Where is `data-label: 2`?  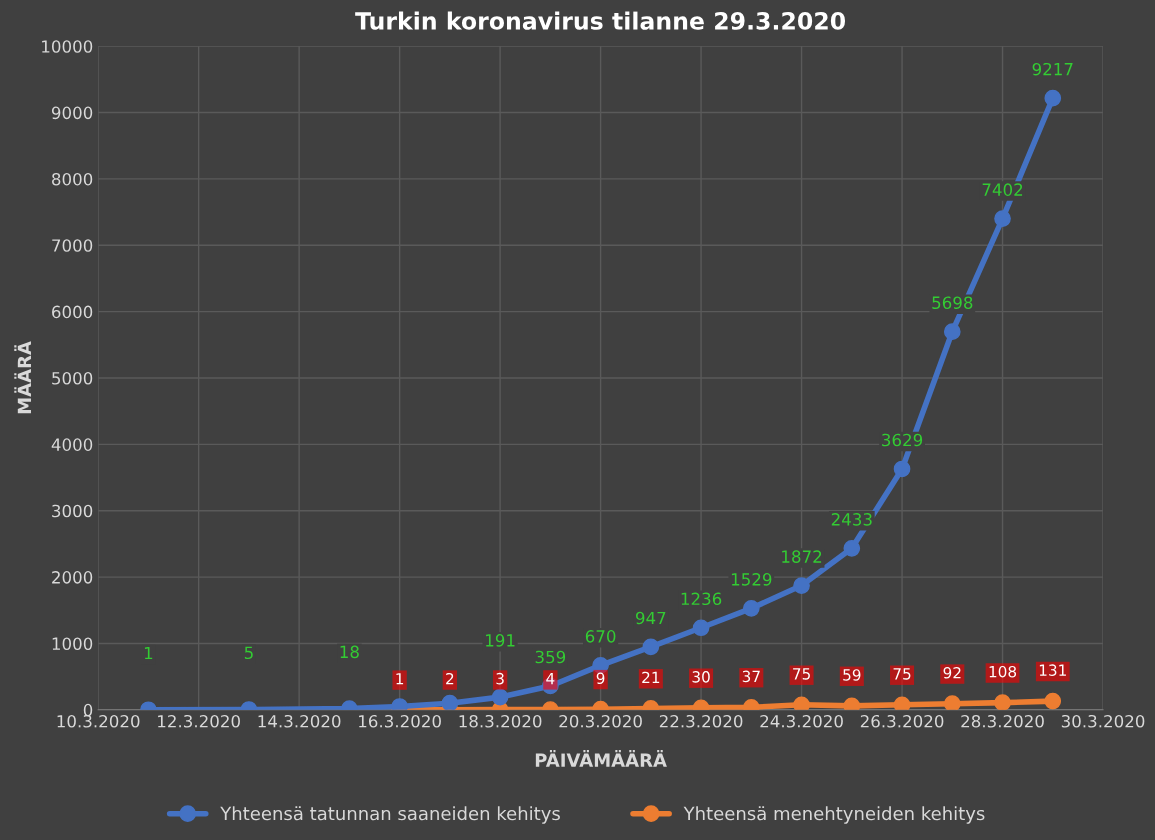
data-label: 2 is located at coordinates (450, 678).